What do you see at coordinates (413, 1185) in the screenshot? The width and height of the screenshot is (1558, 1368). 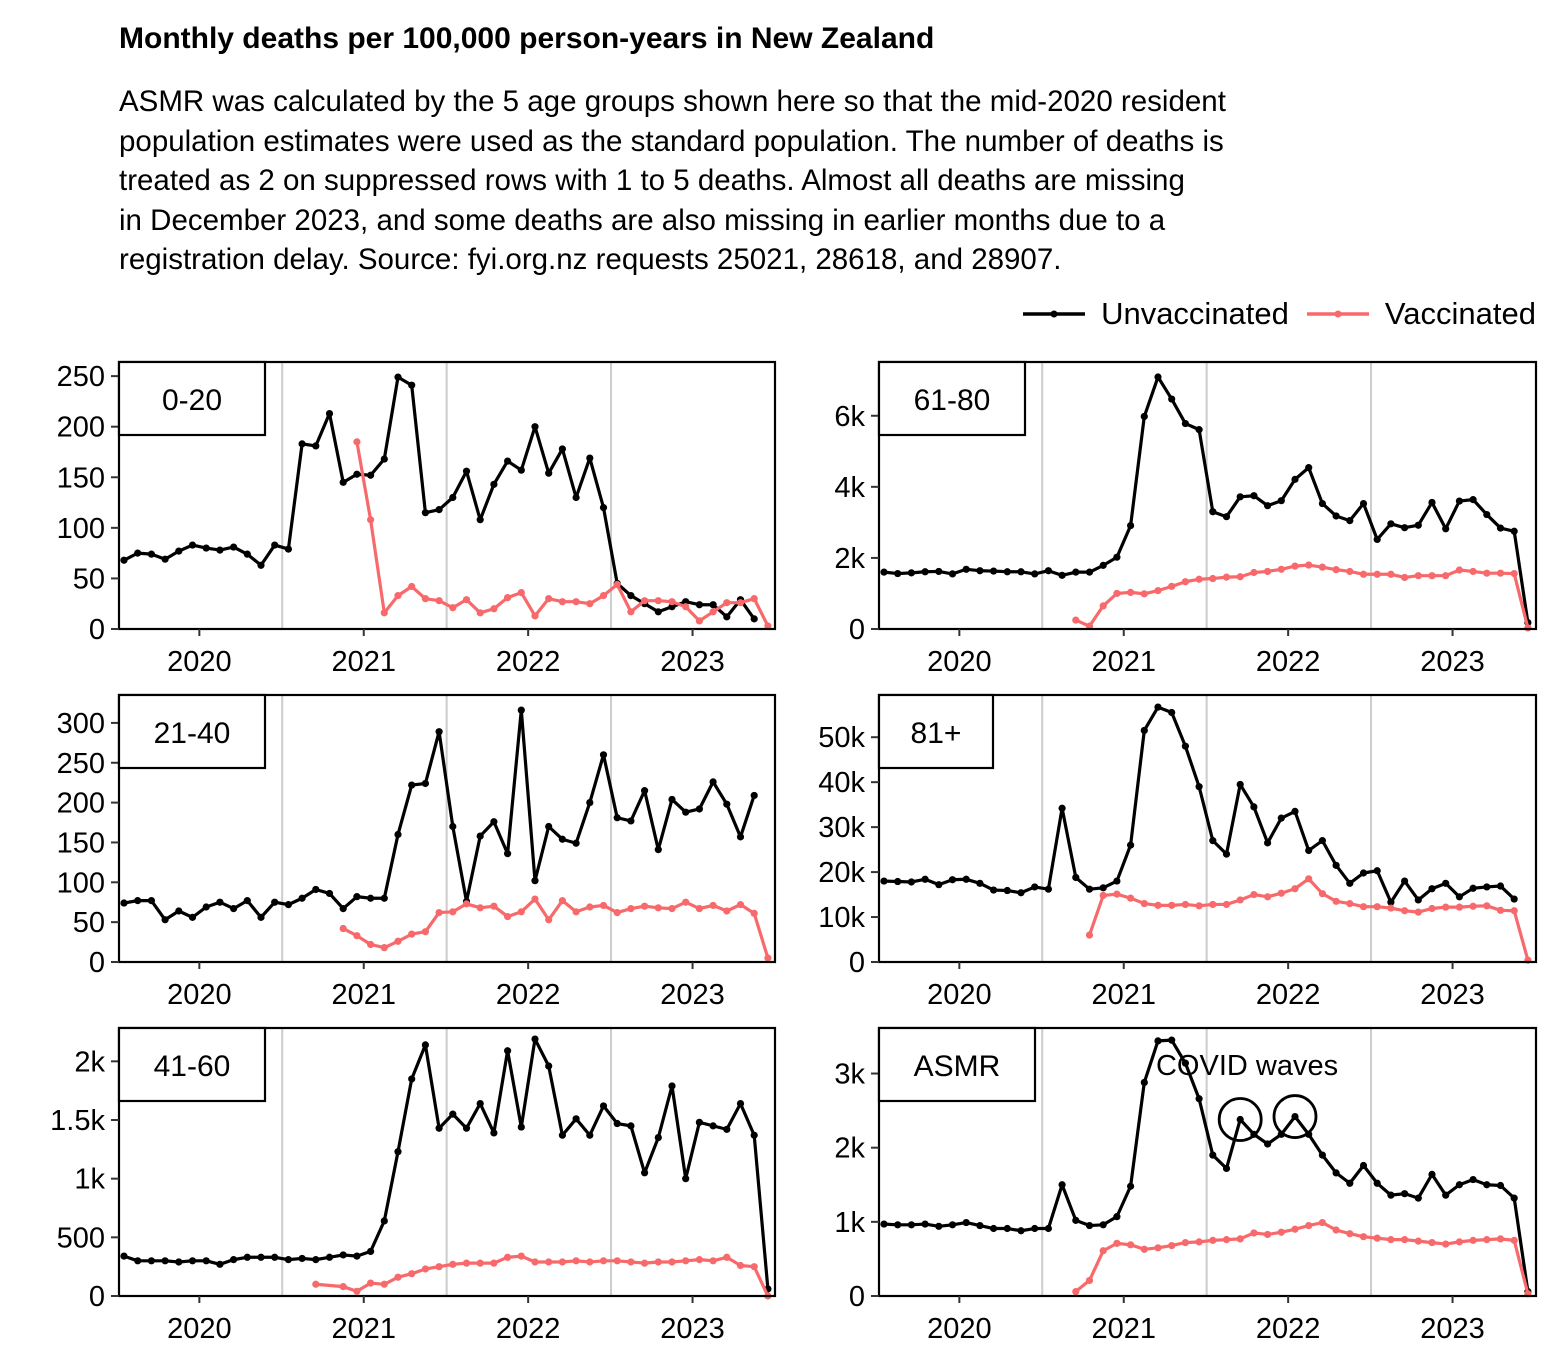 I see `panel-41-60: 0 500 1k 1.5k 2k 2020 2021 2022 2023 41-60` at bounding box center [413, 1185].